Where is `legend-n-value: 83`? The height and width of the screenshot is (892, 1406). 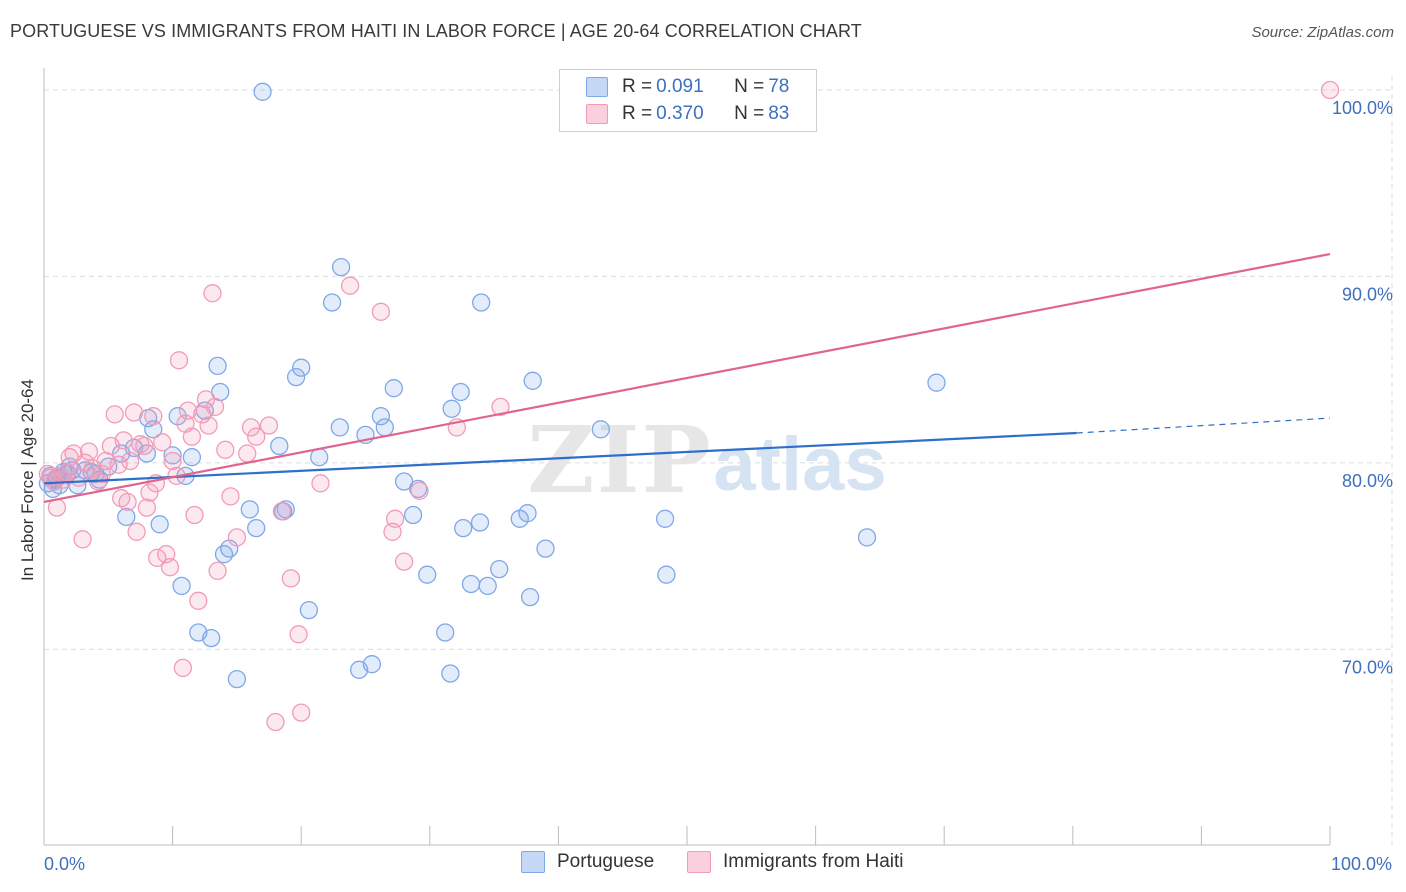
legend-n-value: 83 is located at coordinates (779, 113).